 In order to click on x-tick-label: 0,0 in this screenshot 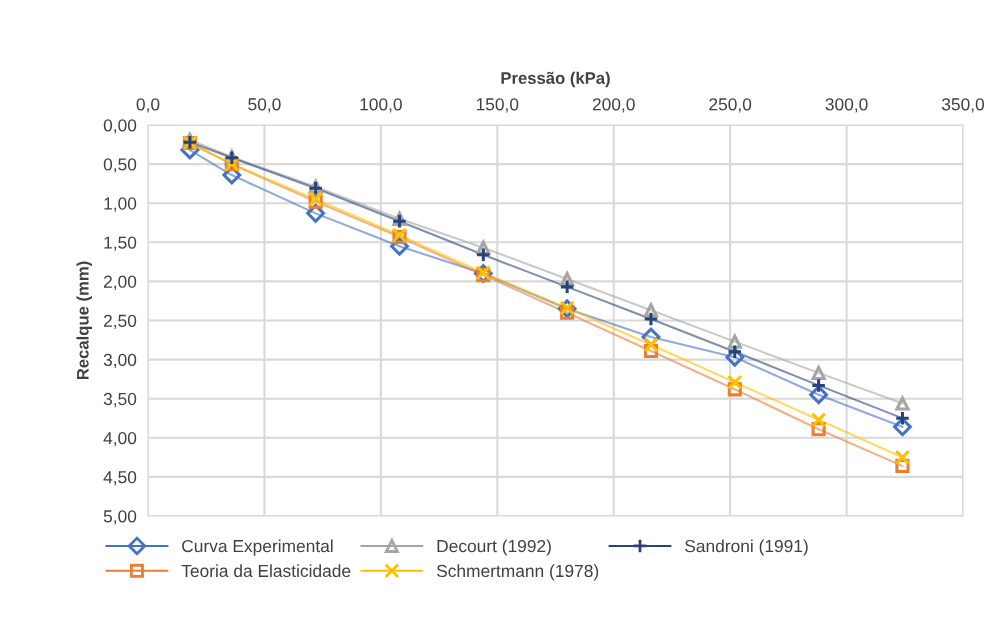, I will do `click(148, 105)`.